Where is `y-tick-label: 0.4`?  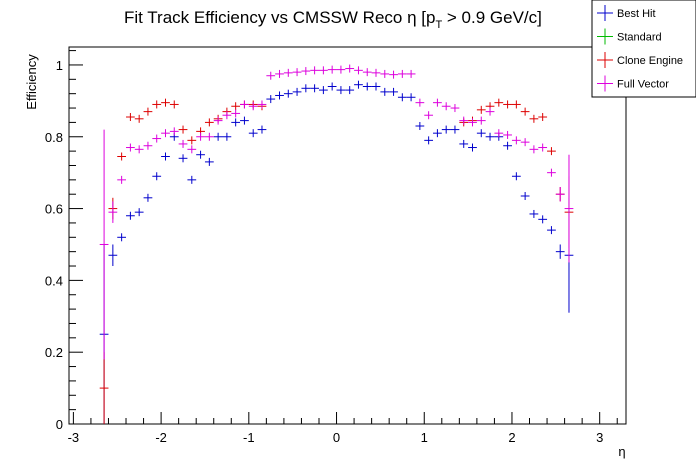
y-tick-label: 0.4 is located at coordinates (54, 280).